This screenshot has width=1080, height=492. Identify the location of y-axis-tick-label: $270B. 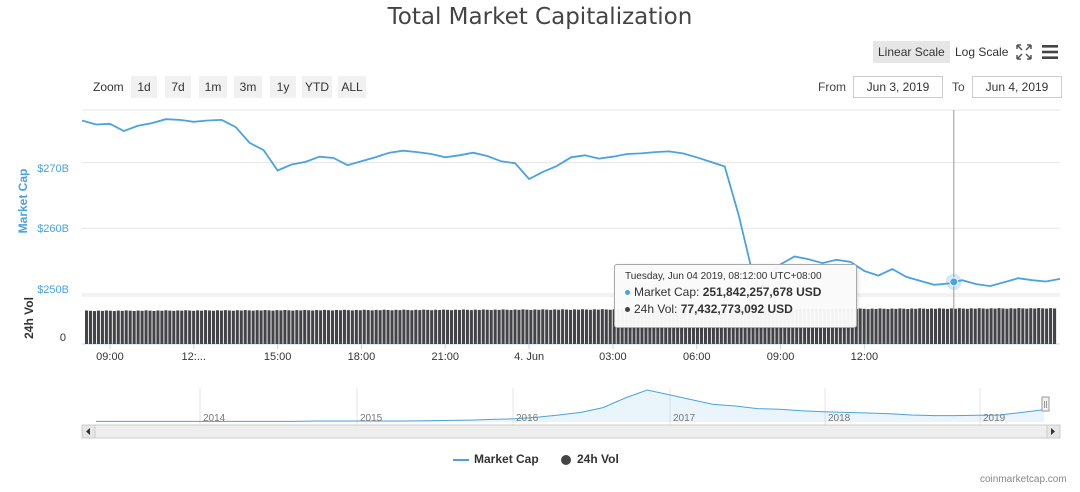
(53, 169).